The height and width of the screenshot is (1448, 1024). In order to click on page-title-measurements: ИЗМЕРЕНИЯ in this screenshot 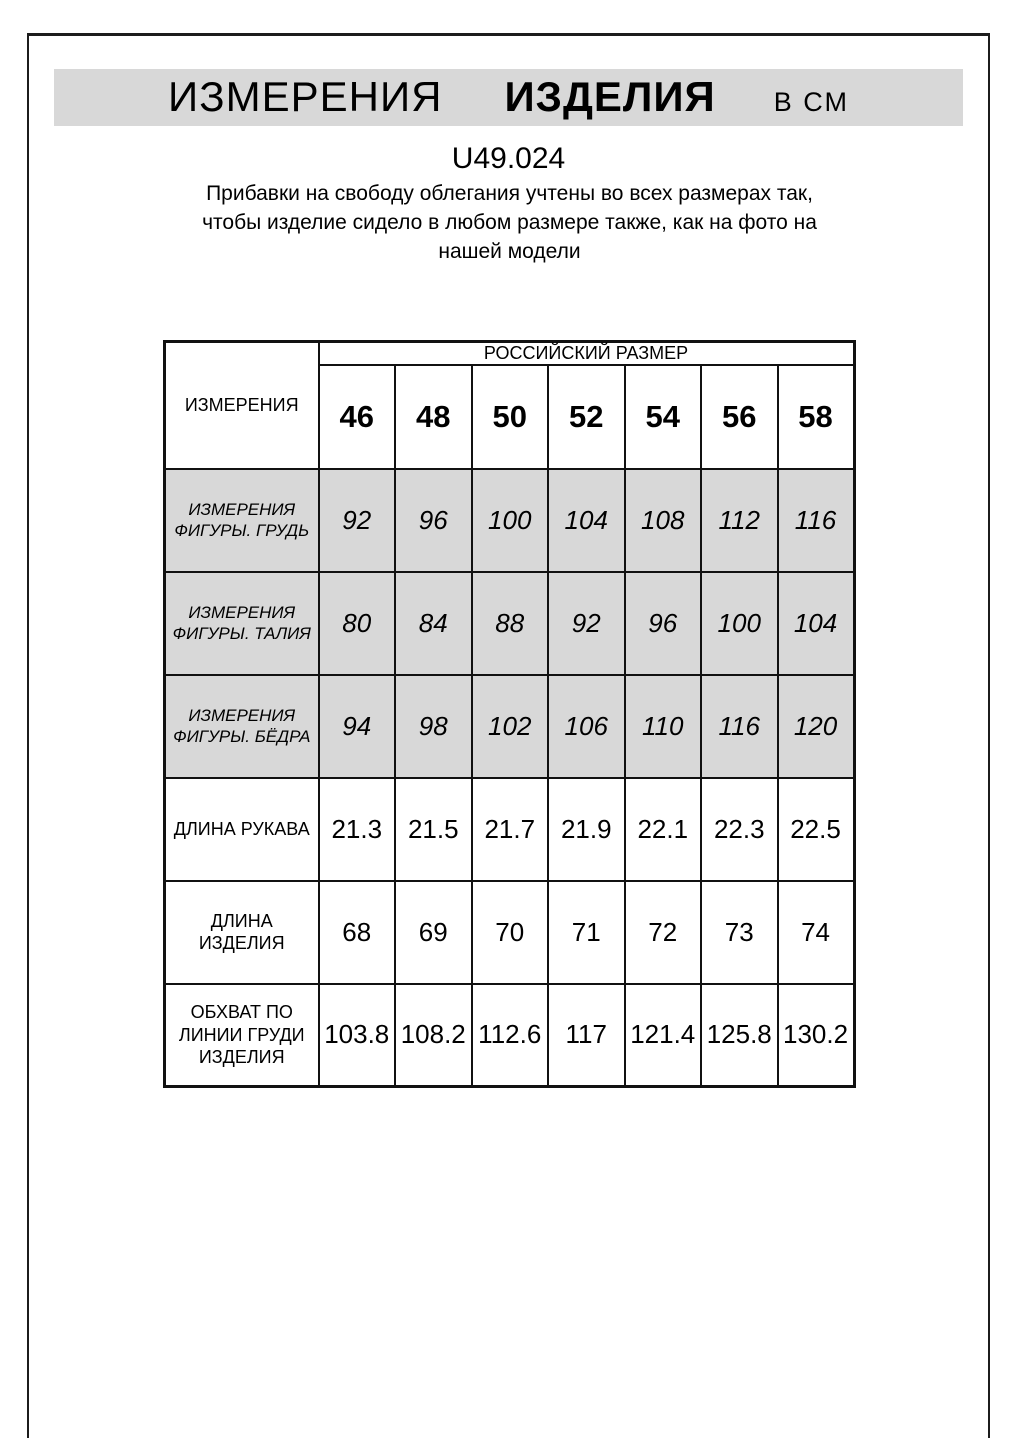, I will do `click(305, 96)`.